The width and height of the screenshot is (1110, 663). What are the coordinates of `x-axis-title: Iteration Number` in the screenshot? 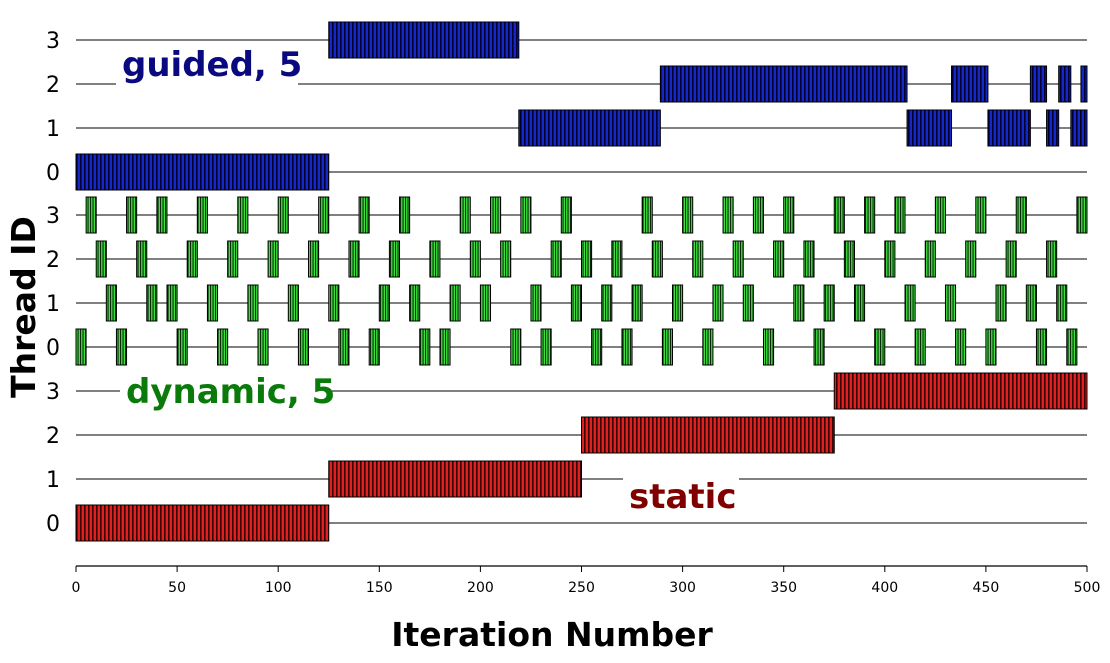 It's located at (552, 634).